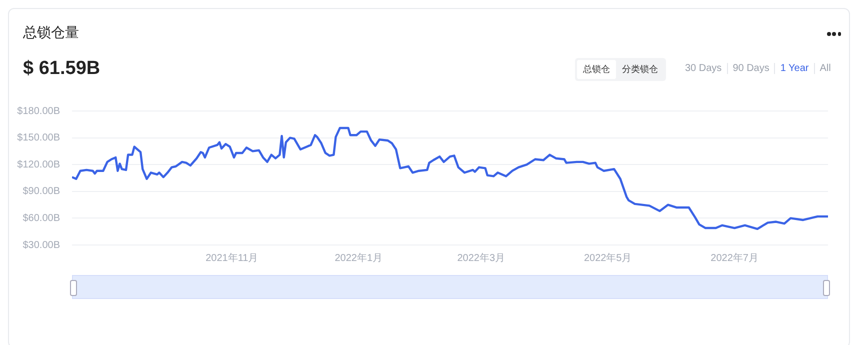 This screenshot has width=864, height=345. What do you see at coordinates (41, 192) in the screenshot?
I see `y-tick-label: $90.00B` at bounding box center [41, 192].